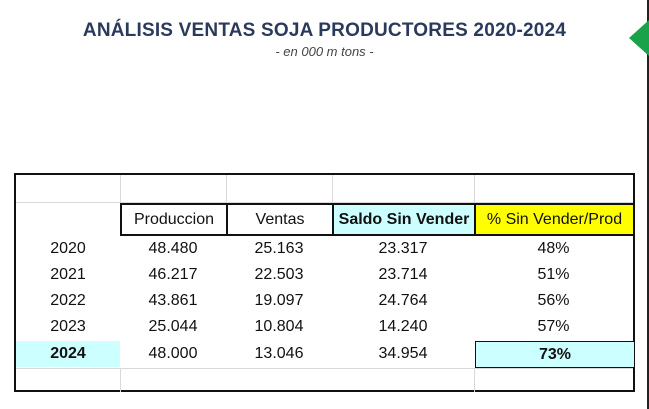 Image resolution: width=649 pixels, height=409 pixels. What do you see at coordinates (174, 219) in the screenshot?
I see `header-produccion: Produccion` at bounding box center [174, 219].